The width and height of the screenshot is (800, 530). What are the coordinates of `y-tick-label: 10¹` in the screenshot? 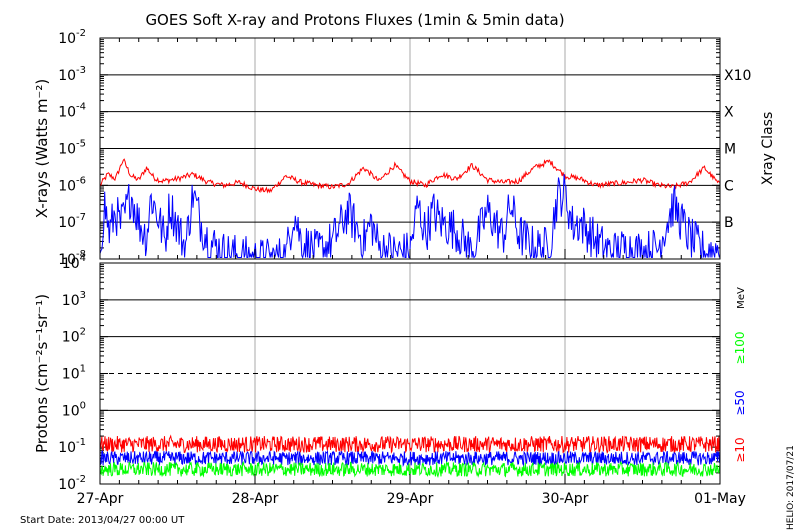 It's located at (74, 373).